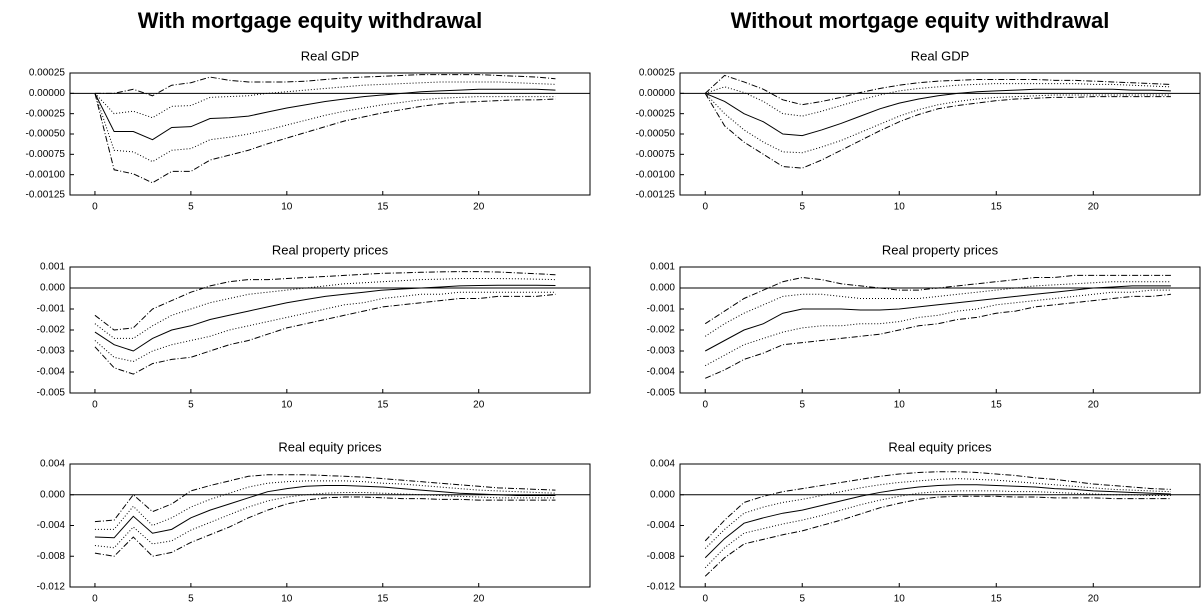  What do you see at coordinates (310, 20) in the screenshot?
I see `column-title: With mortgage equity withdrawal` at bounding box center [310, 20].